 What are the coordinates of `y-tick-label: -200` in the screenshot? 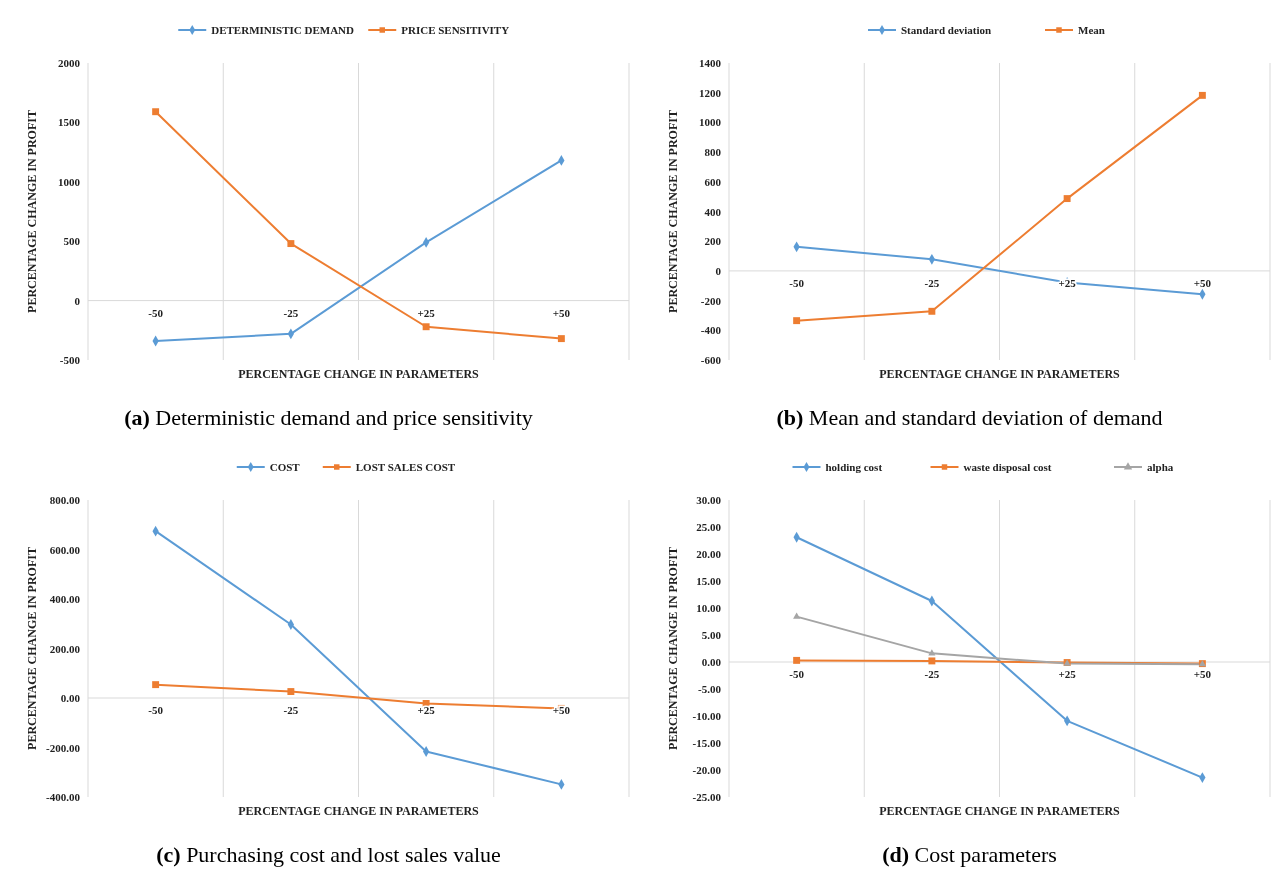 It's located at (711, 300).